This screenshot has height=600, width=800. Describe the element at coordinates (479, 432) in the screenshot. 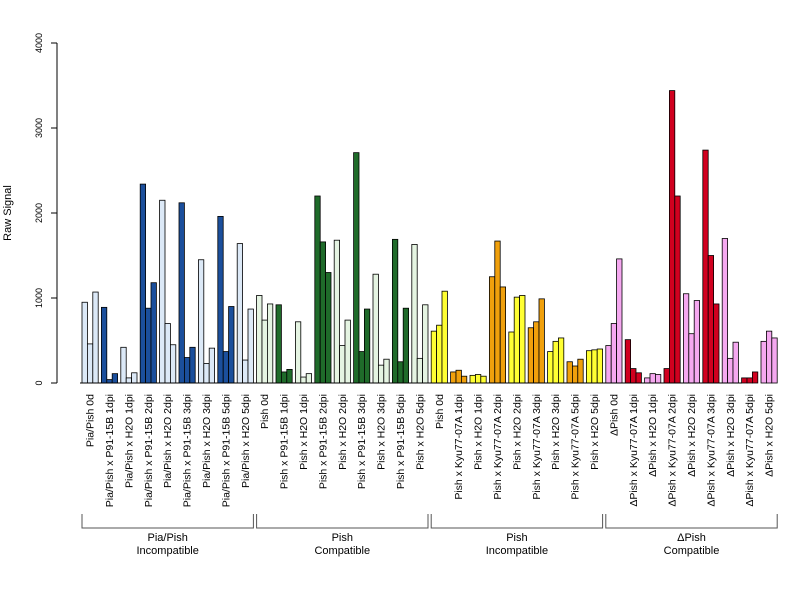

I see `category-label: Pish x H2O 1dpi` at that location.